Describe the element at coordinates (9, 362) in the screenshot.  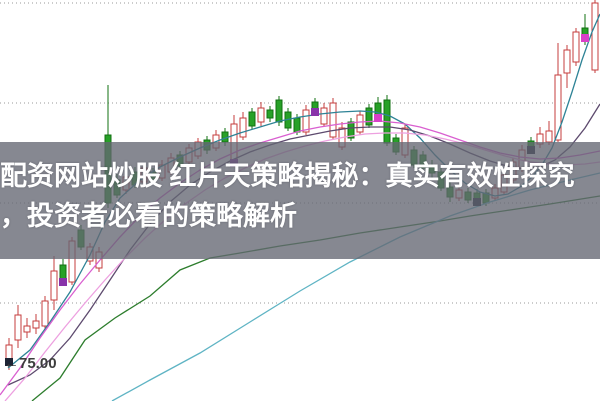
I see `candle-marker-dark` at that location.